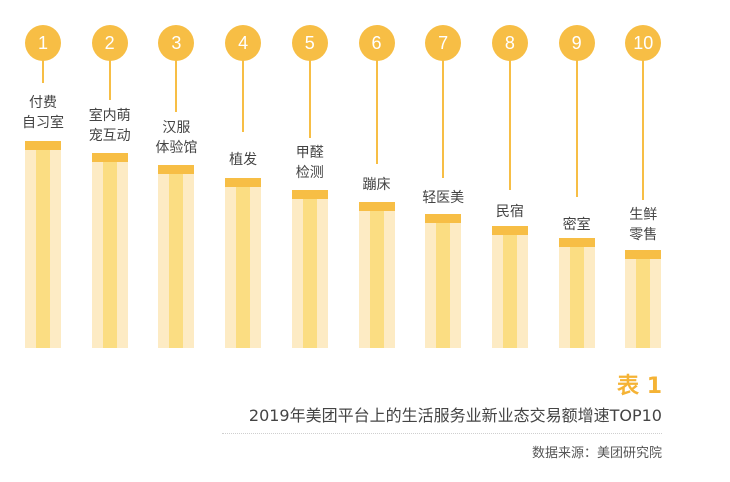  Describe the element at coordinates (442, 433) in the screenshot. I see `dotted-divider` at that location.